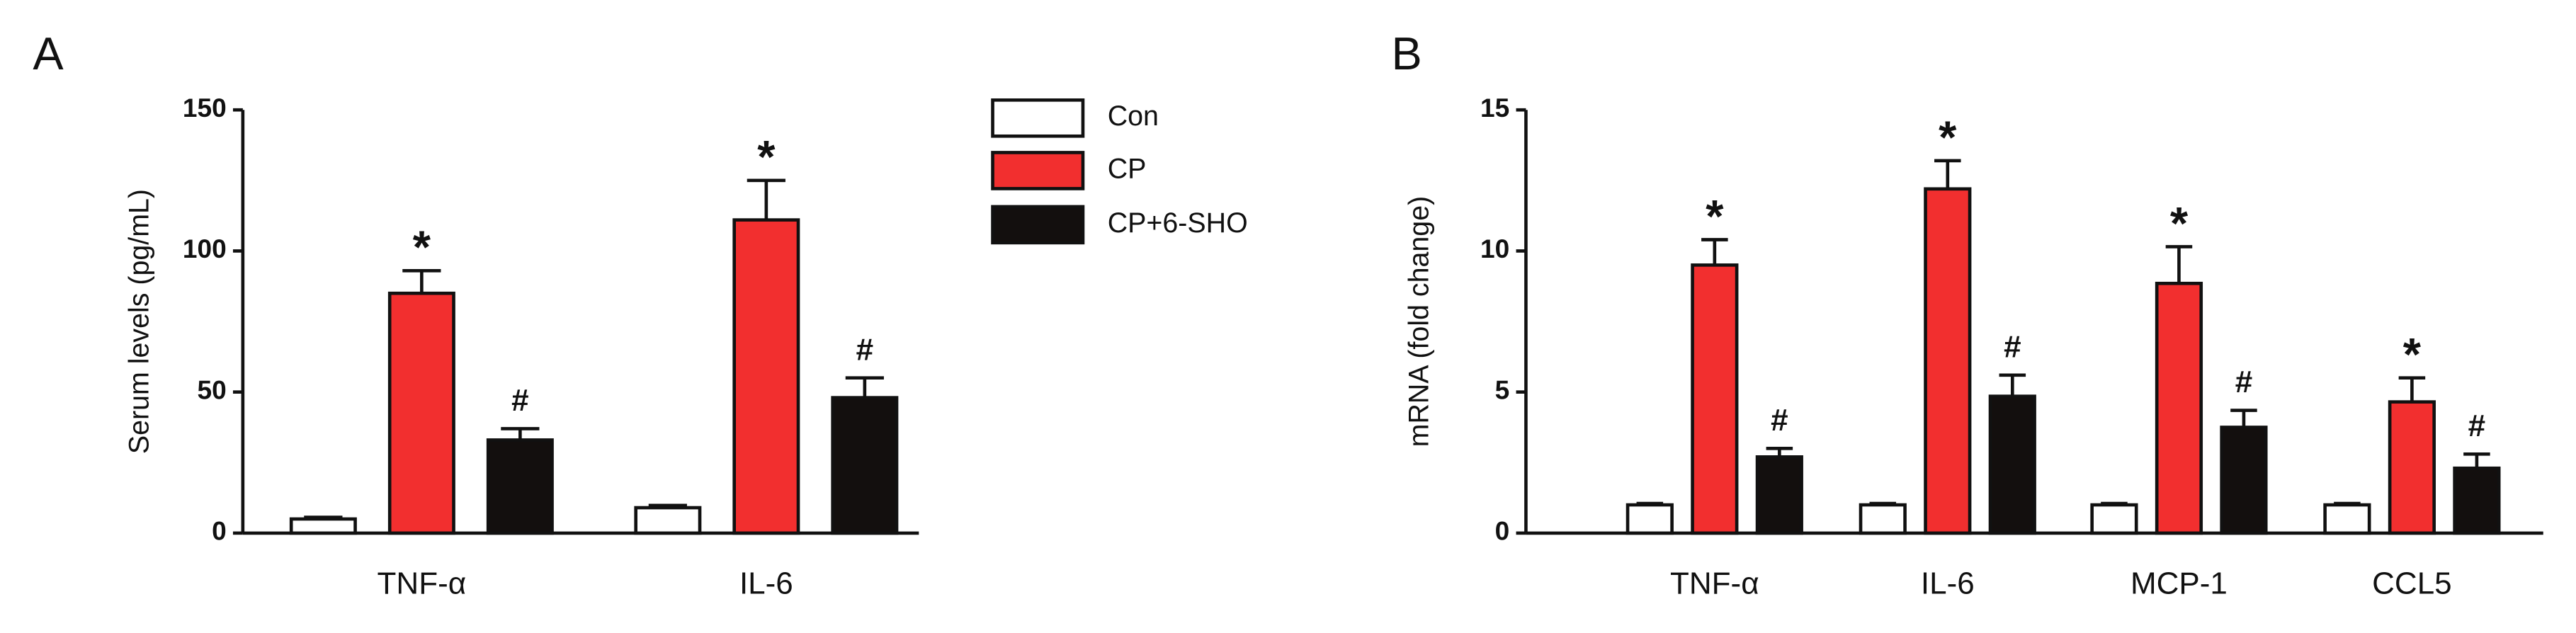  I want to click on y-tick-label: 100, so click(205, 248).